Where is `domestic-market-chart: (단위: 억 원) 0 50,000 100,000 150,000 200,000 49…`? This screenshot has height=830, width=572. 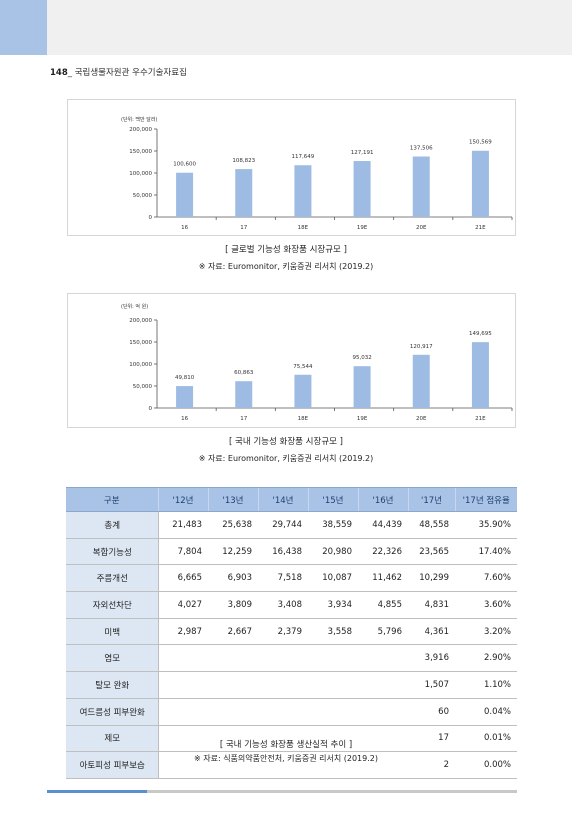
domestic-market-chart: (단위: 억 원) 0 50,000 100,000 150,000 200,000 49… is located at coordinates (291, 360).